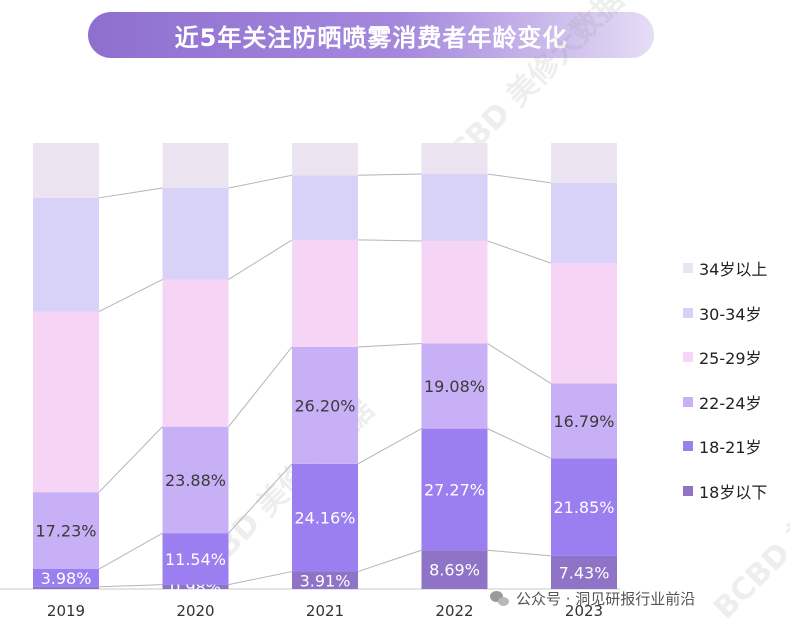 This screenshot has width=790, height=630. I want to click on data-label: 11.54%, so click(195, 559).